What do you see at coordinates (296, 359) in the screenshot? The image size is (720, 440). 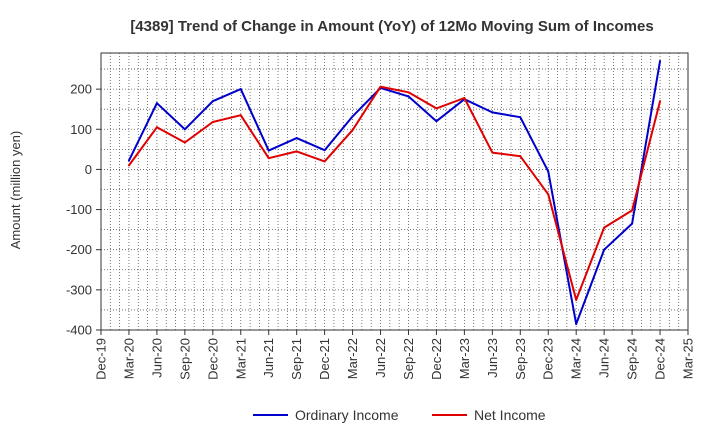 I see `x-tick-label: Sep-21` at bounding box center [296, 359].